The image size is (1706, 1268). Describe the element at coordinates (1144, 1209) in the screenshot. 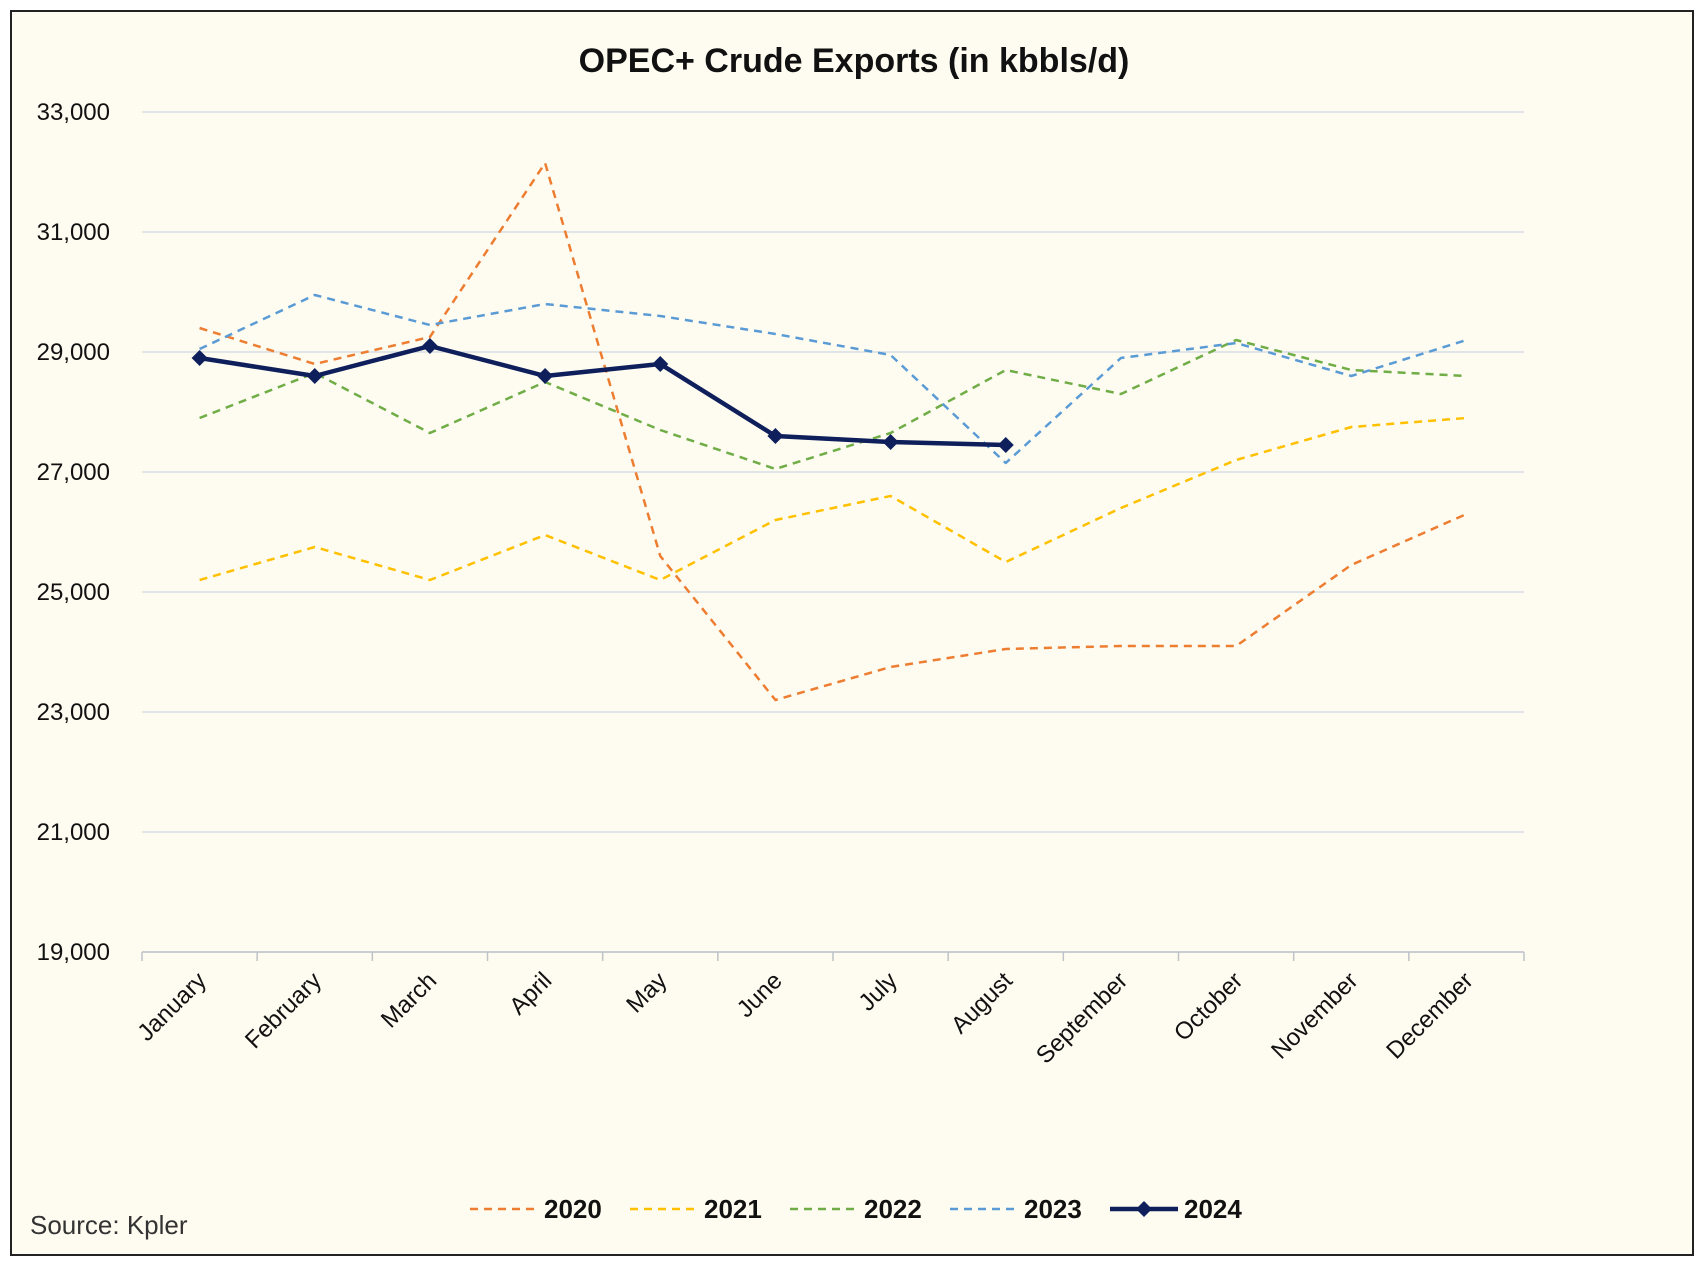

I see `legend-marker` at that location.